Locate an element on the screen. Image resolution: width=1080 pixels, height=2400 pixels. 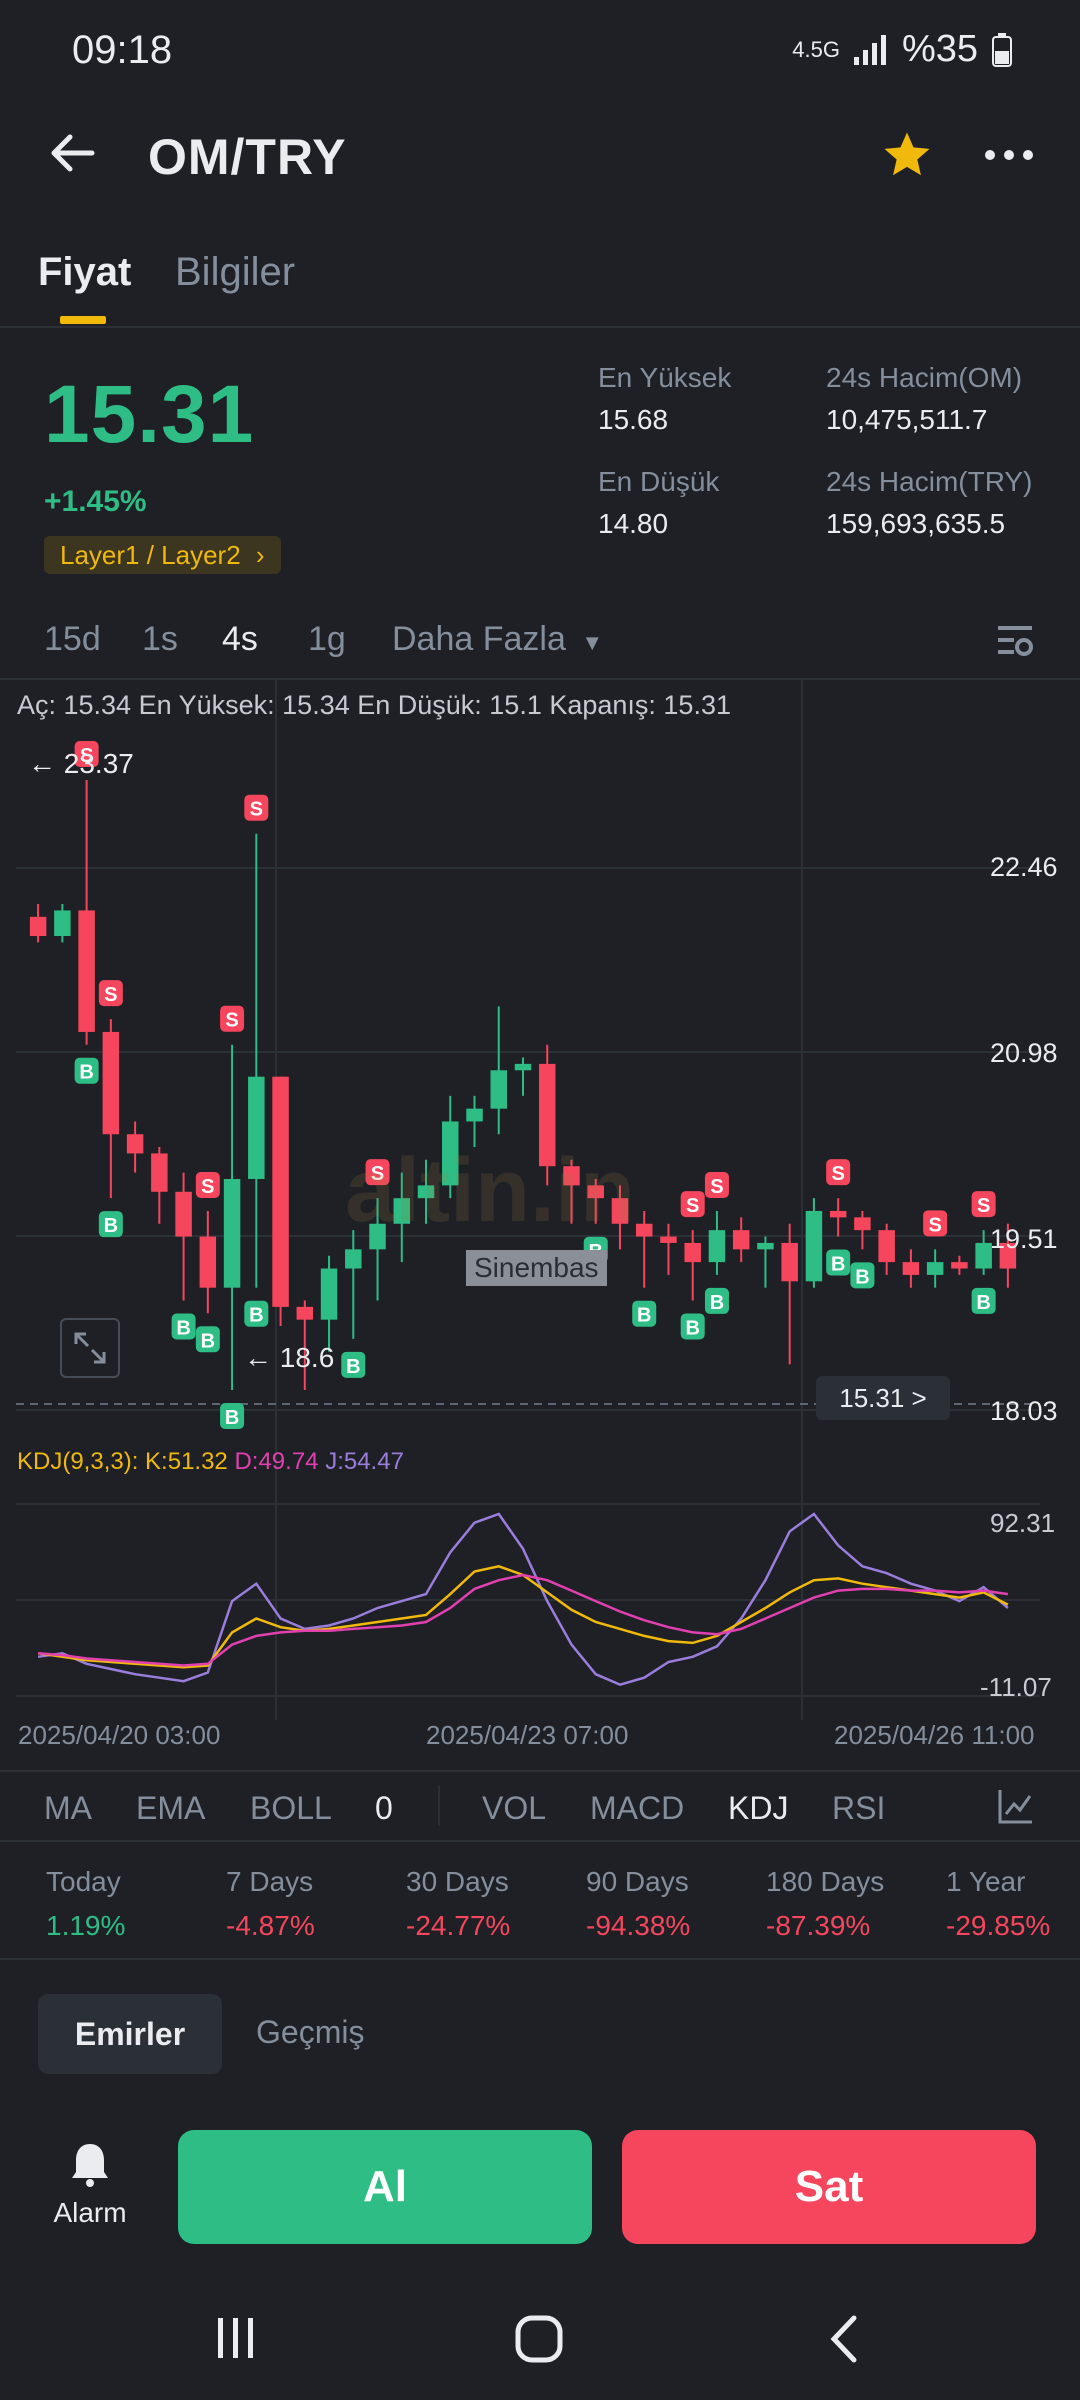
kdj-k-value: K:51.32 is located at coordinates (186, 1461).